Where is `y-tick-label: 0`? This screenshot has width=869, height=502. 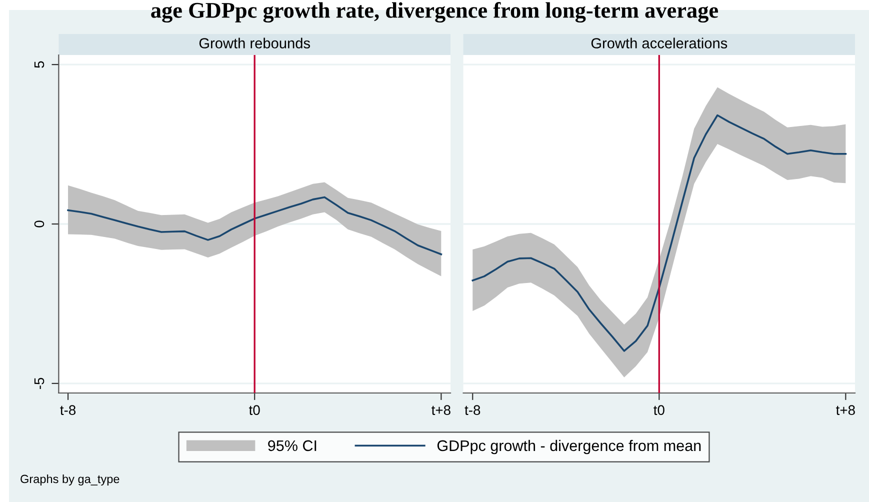 y-tick-label: 0 is located at coordinates (39, 224).